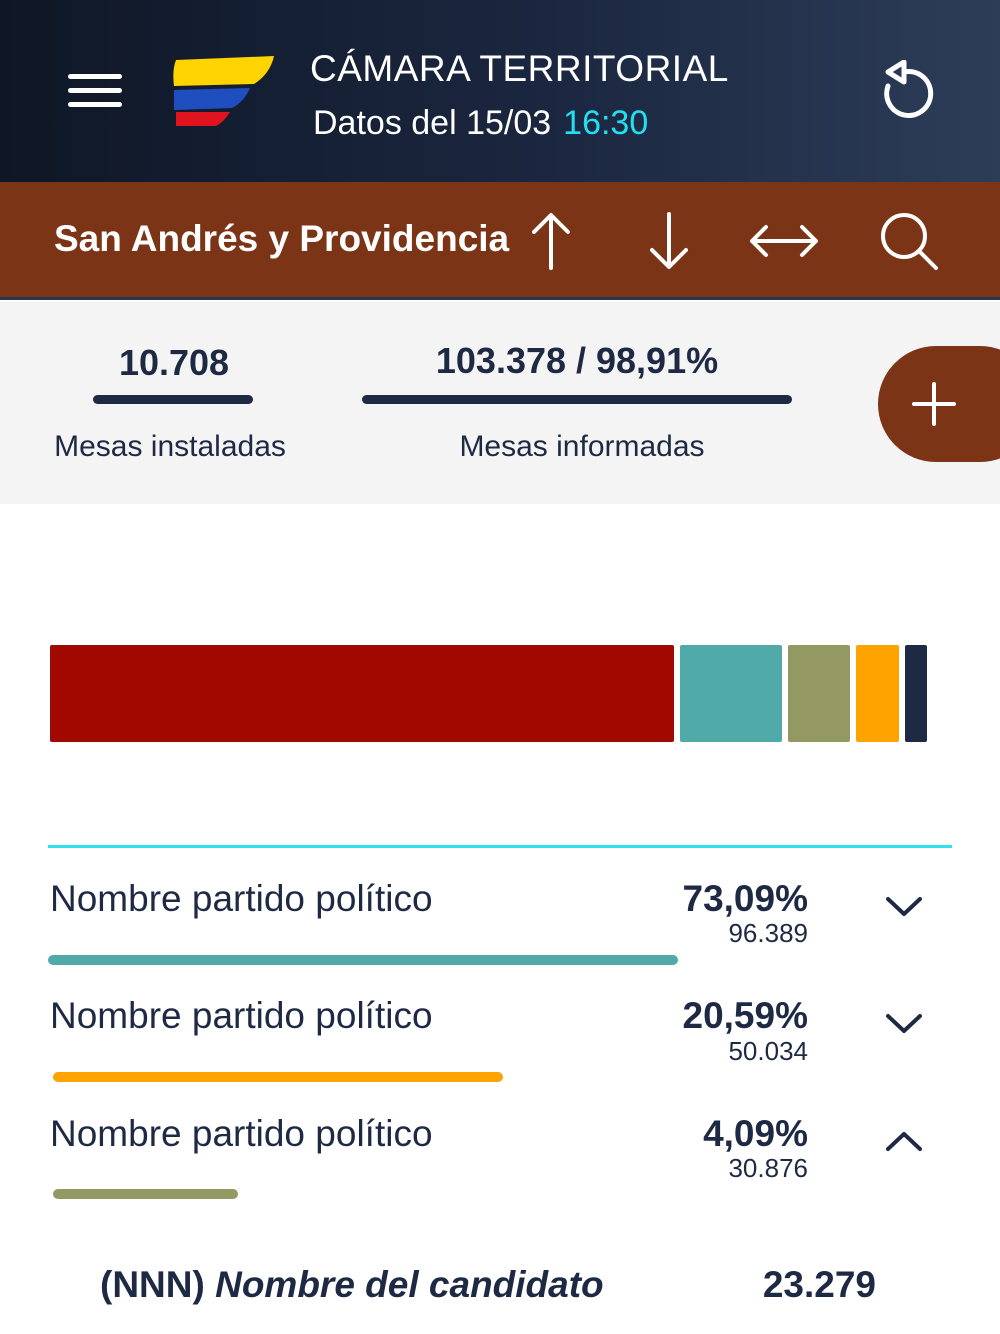  I want to click on region-toolbar: San Andrés y Providencia, so click(500, 241).